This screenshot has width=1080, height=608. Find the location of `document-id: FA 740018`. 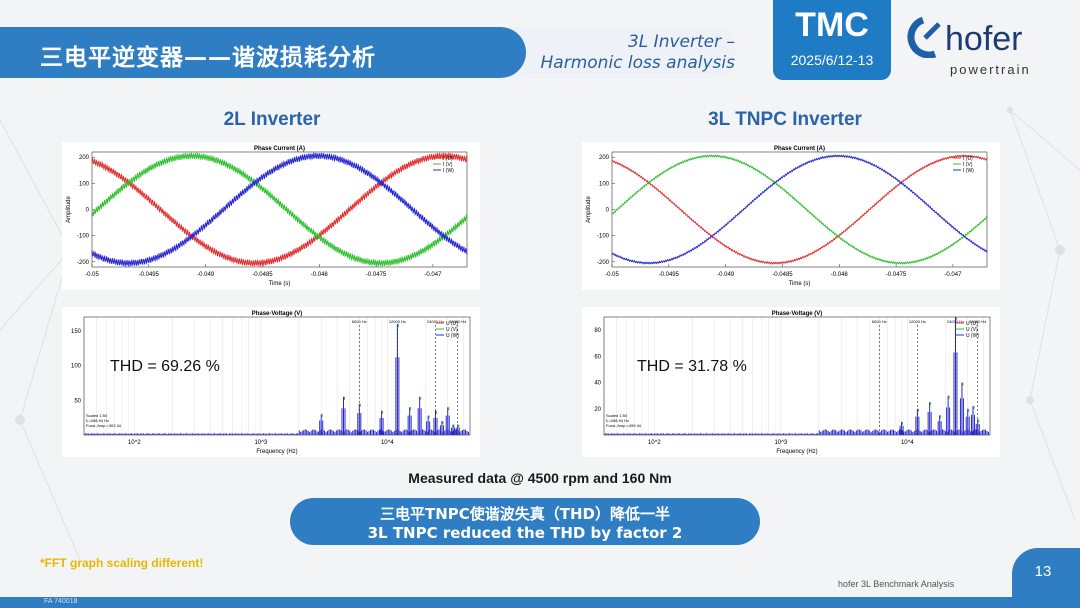

document-id: FA 740018 is located at coordinates (61, 601).